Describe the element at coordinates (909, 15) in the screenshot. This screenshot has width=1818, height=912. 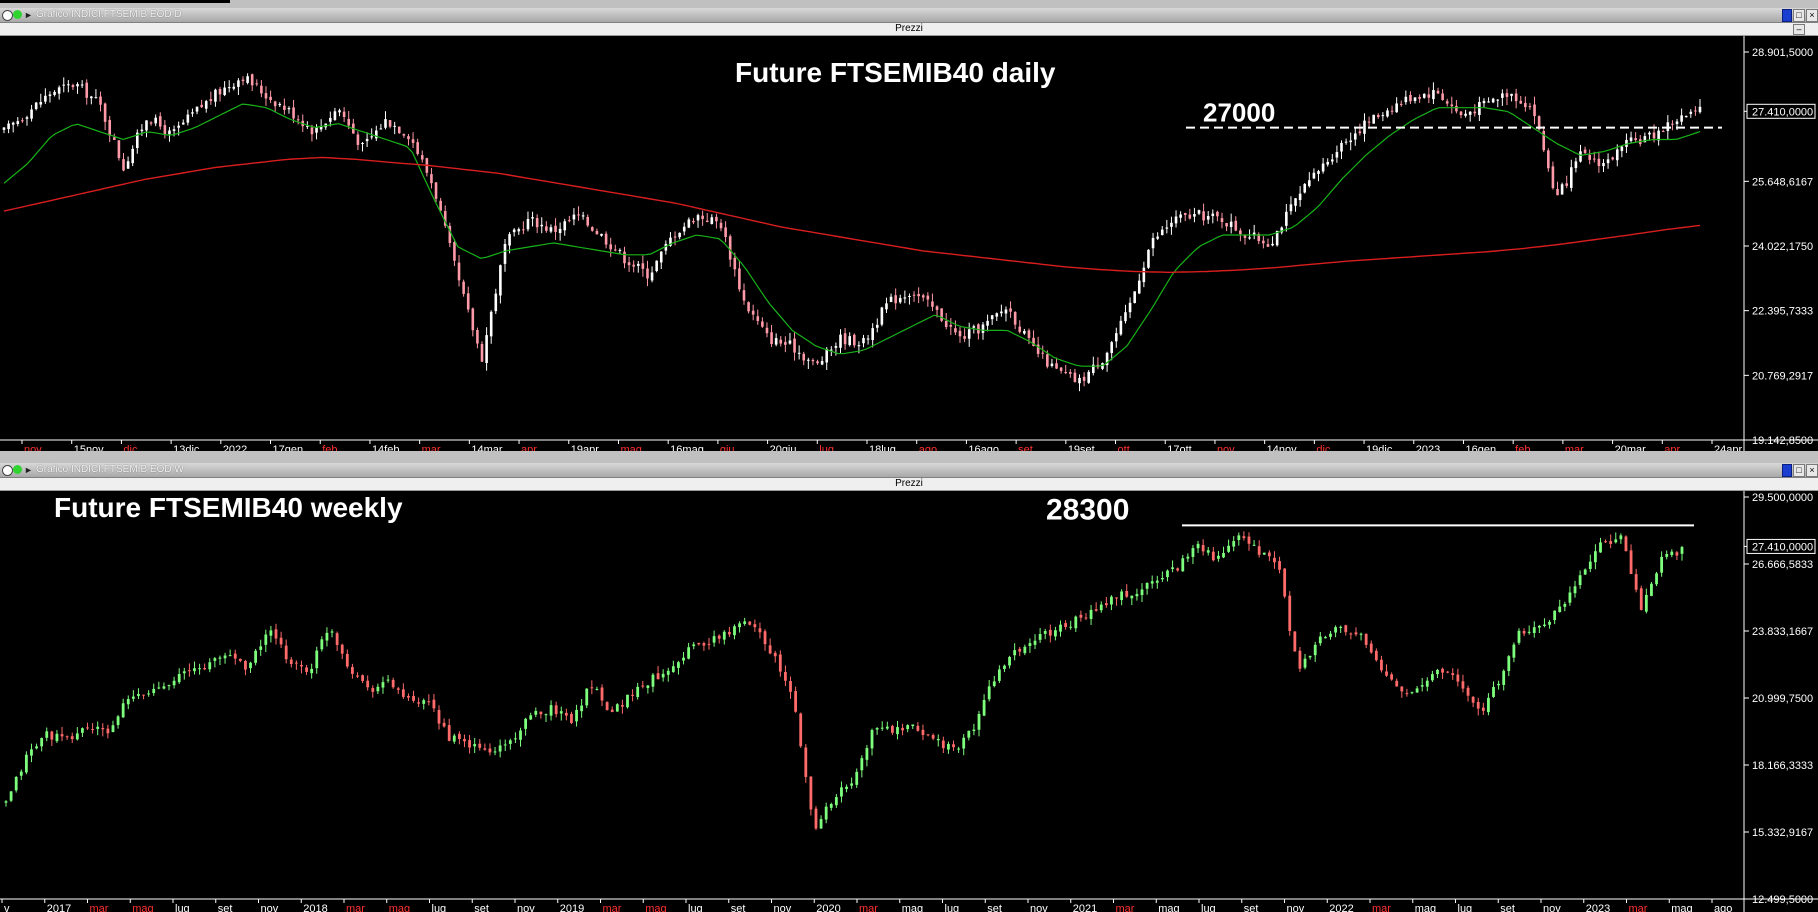
I see `daily-titlebar: ► Grafico INDICI.FTSEMIB EOD D □ ×` at that location.